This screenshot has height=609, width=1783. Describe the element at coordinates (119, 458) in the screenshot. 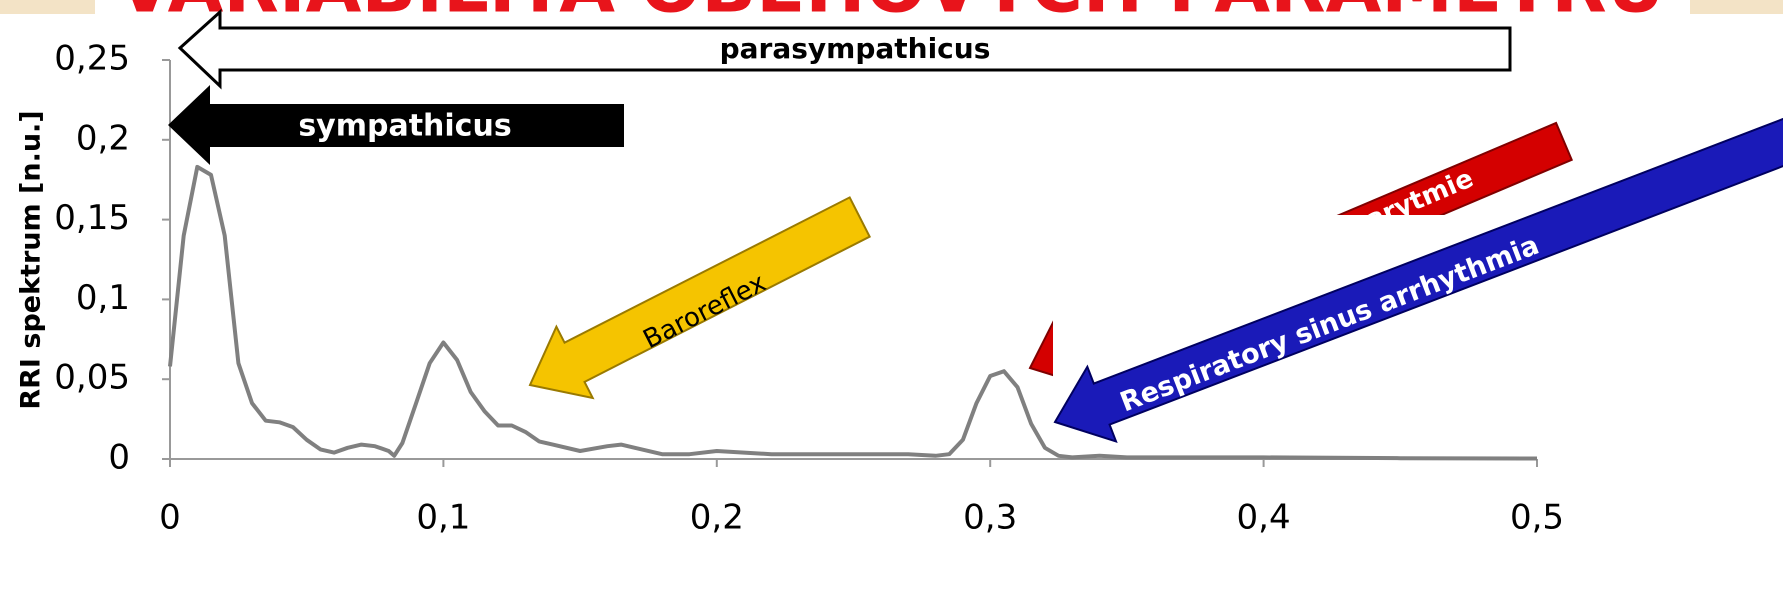

I see `y-tick-label: 0` at that location.